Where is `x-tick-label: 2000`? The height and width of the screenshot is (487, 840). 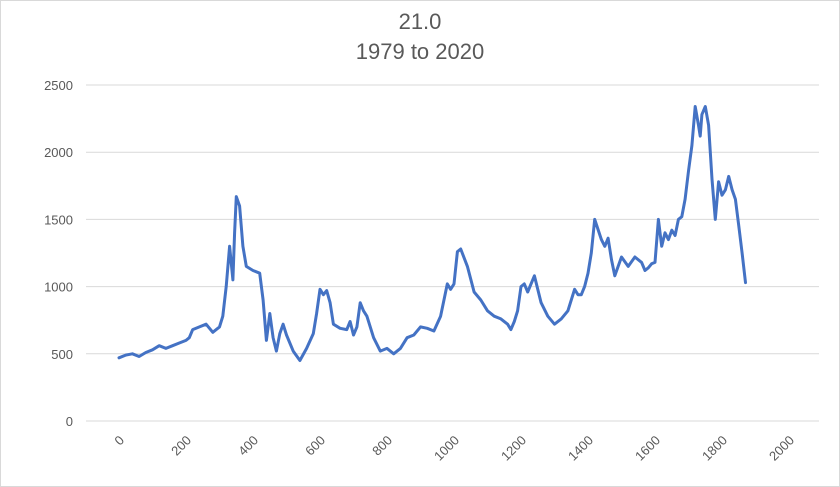
x-tick-label: 2000 is located at coordinates (781, 448).